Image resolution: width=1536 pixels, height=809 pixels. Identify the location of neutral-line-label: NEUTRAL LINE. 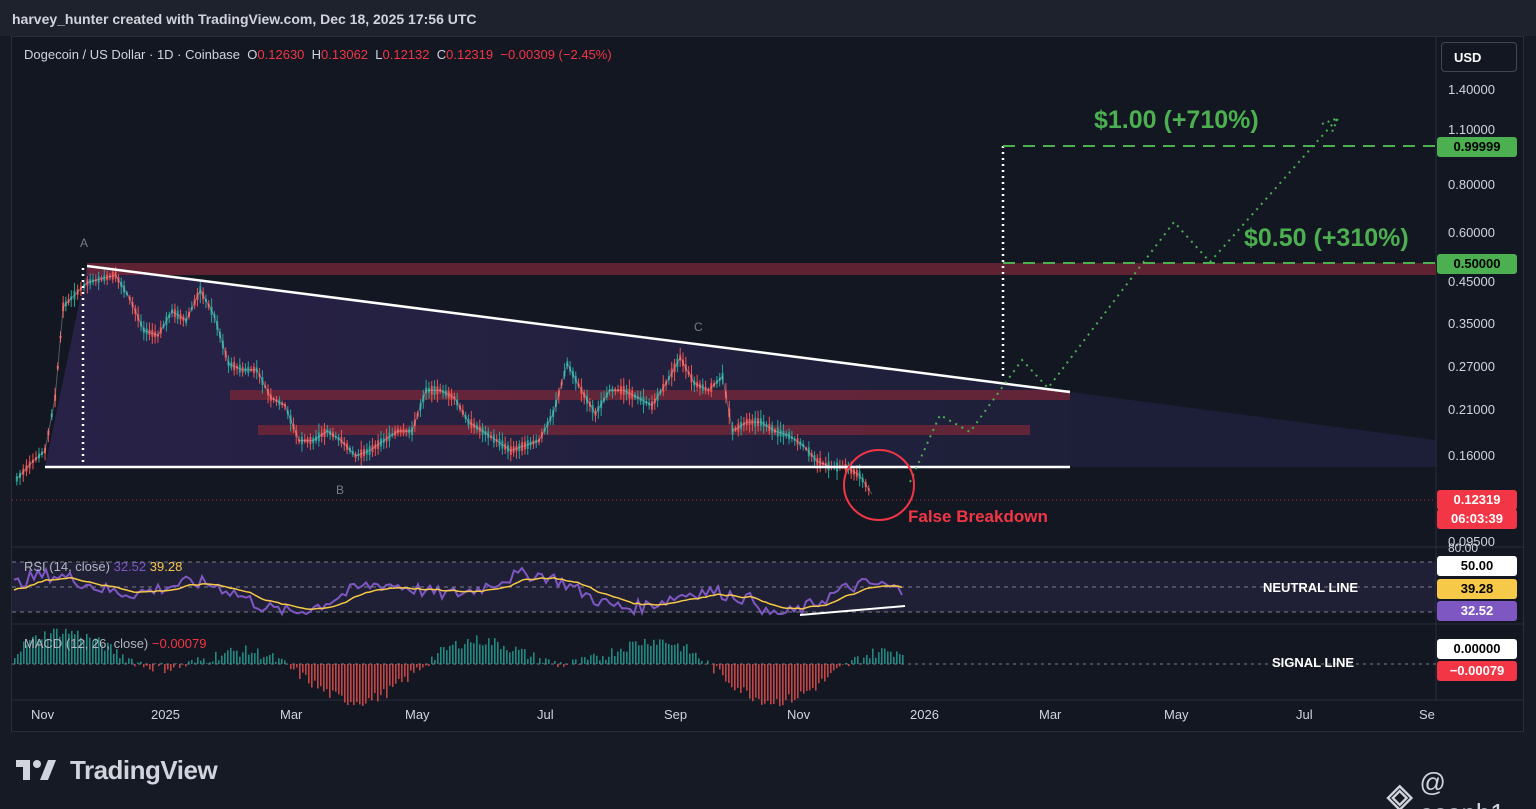
(1311, 587).